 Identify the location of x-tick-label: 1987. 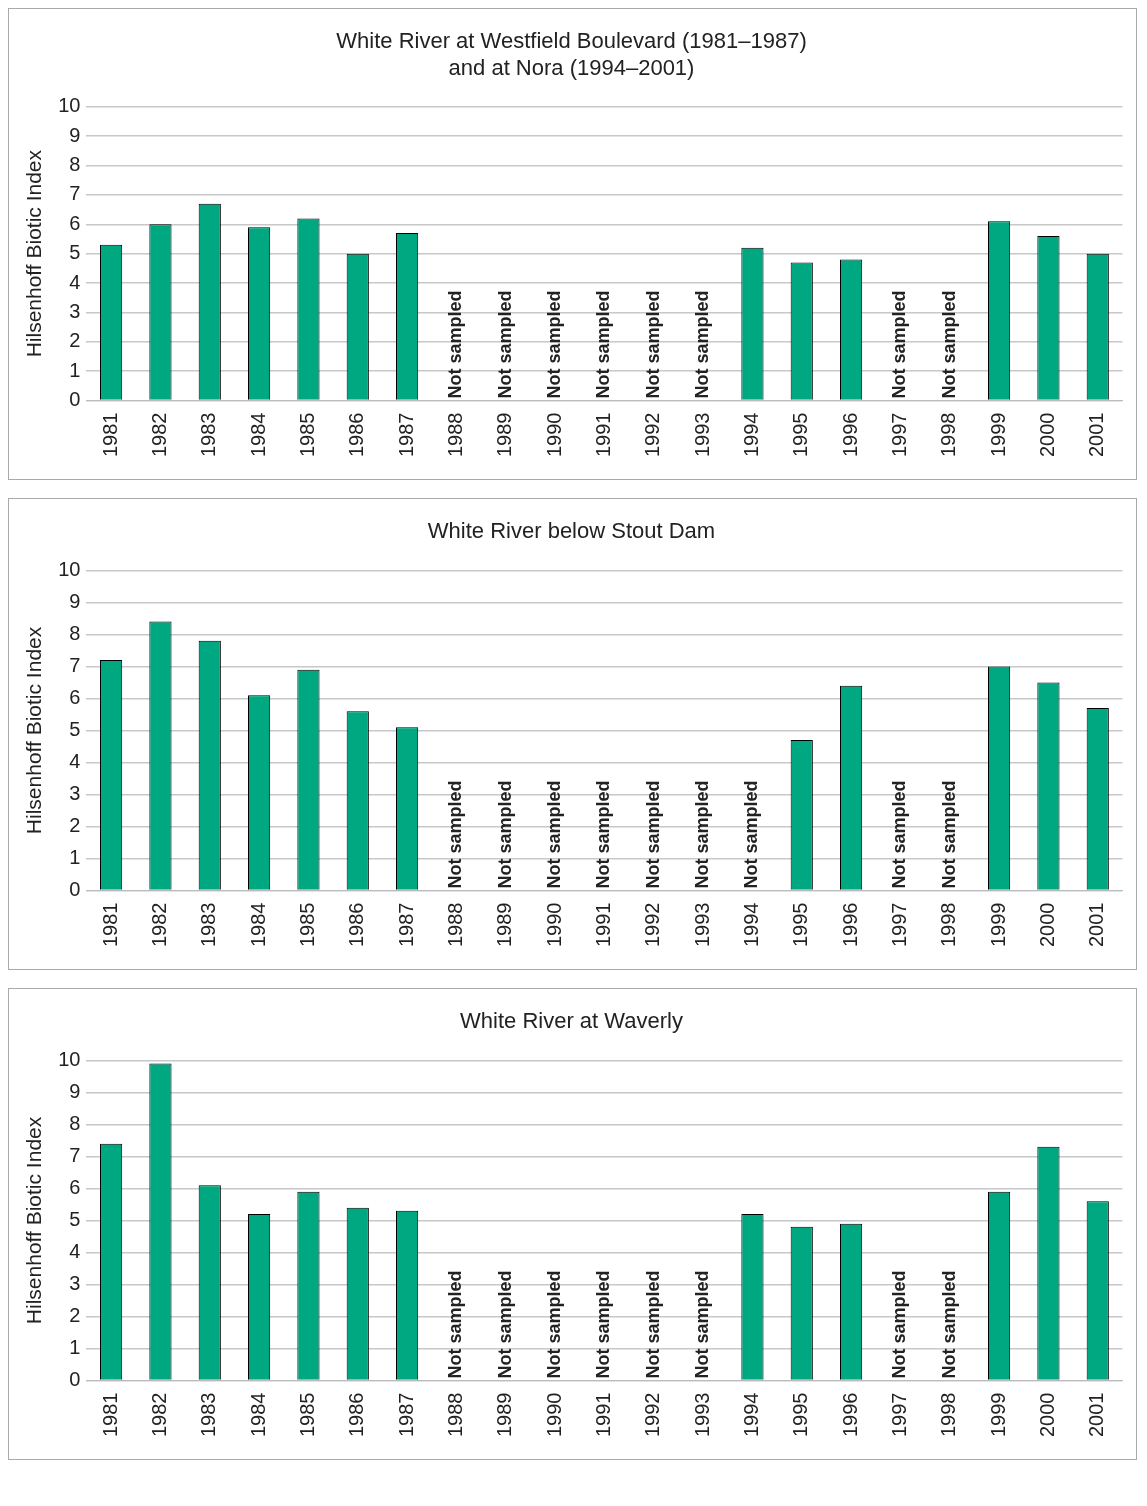
(405, 435).